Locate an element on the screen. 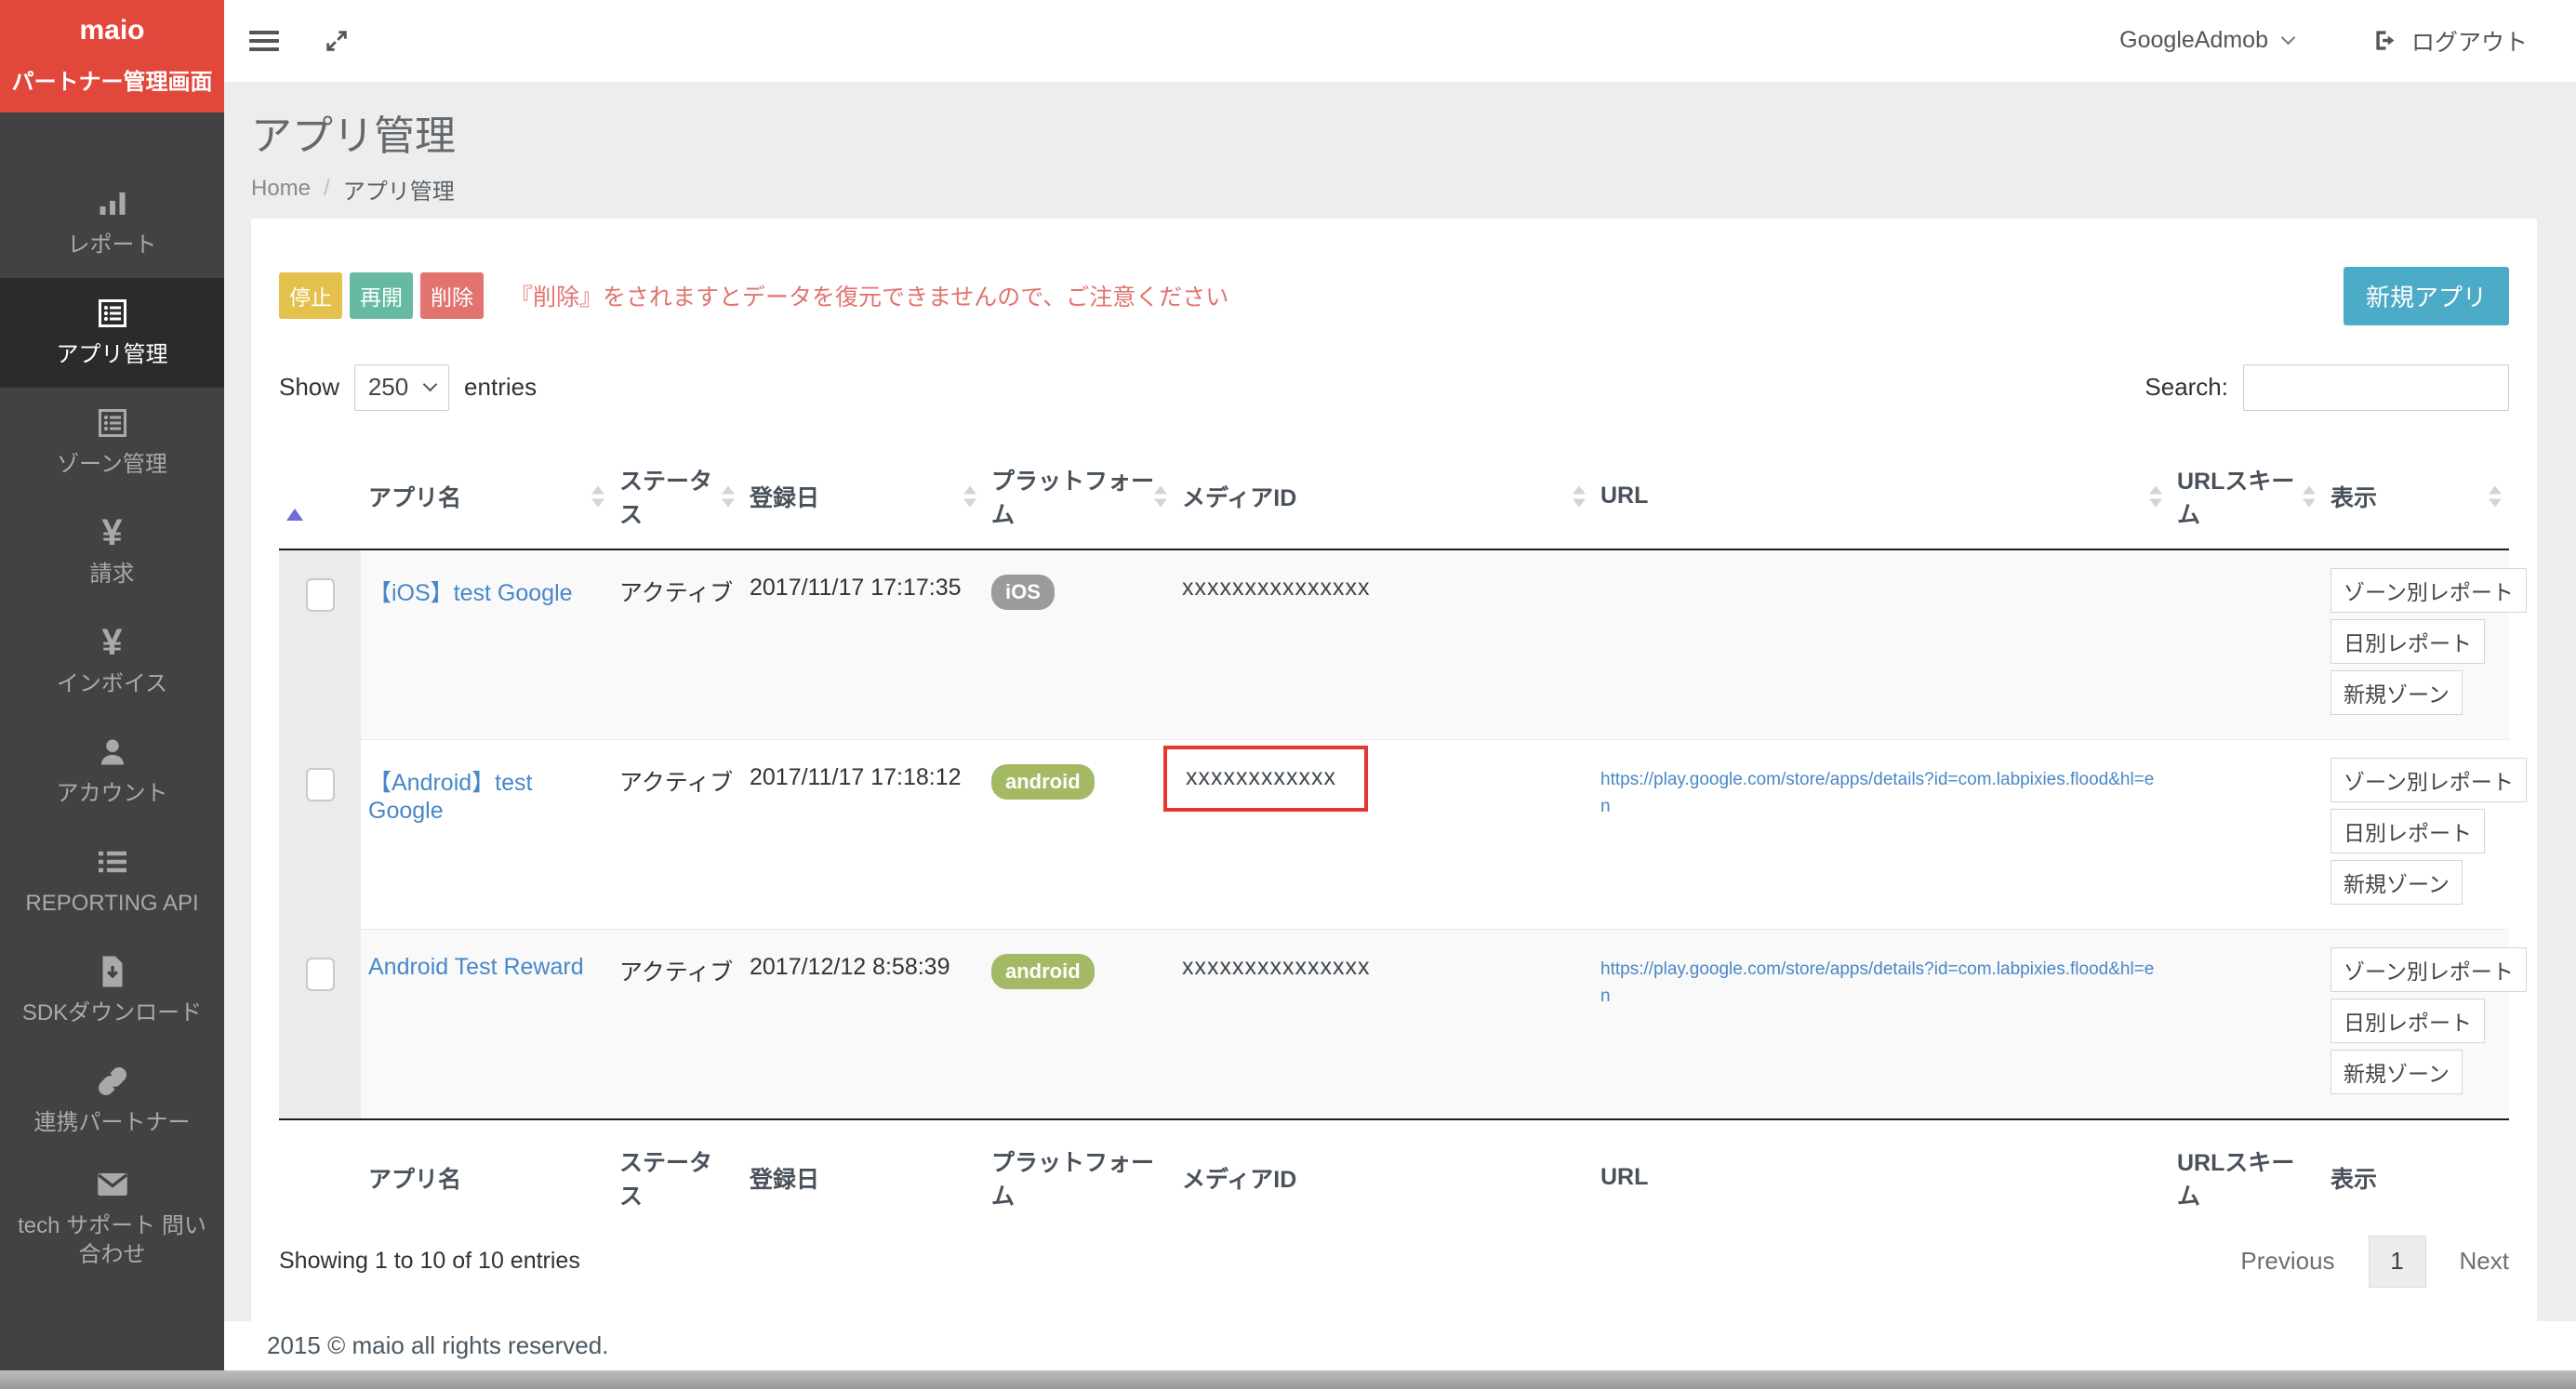  page-length-control: Show 250 entries is located at coordinates (408, 387).